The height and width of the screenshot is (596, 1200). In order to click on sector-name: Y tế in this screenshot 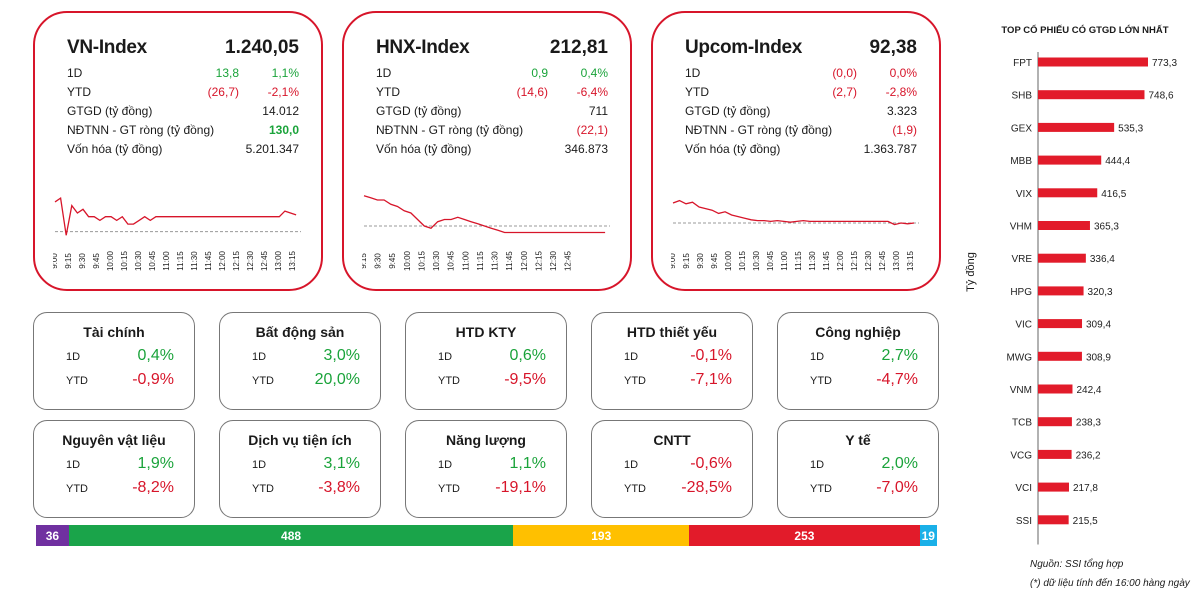, I will do `click(858, 440)`.